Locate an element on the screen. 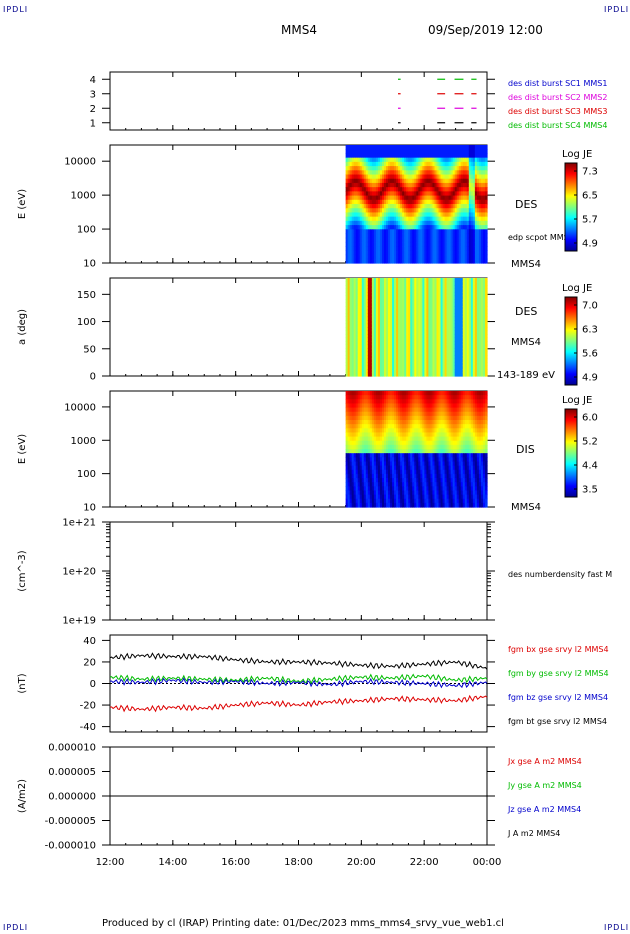 This screenshot has height=934, width=630. des-energy-title: DES is located at coordinates (526, 204).